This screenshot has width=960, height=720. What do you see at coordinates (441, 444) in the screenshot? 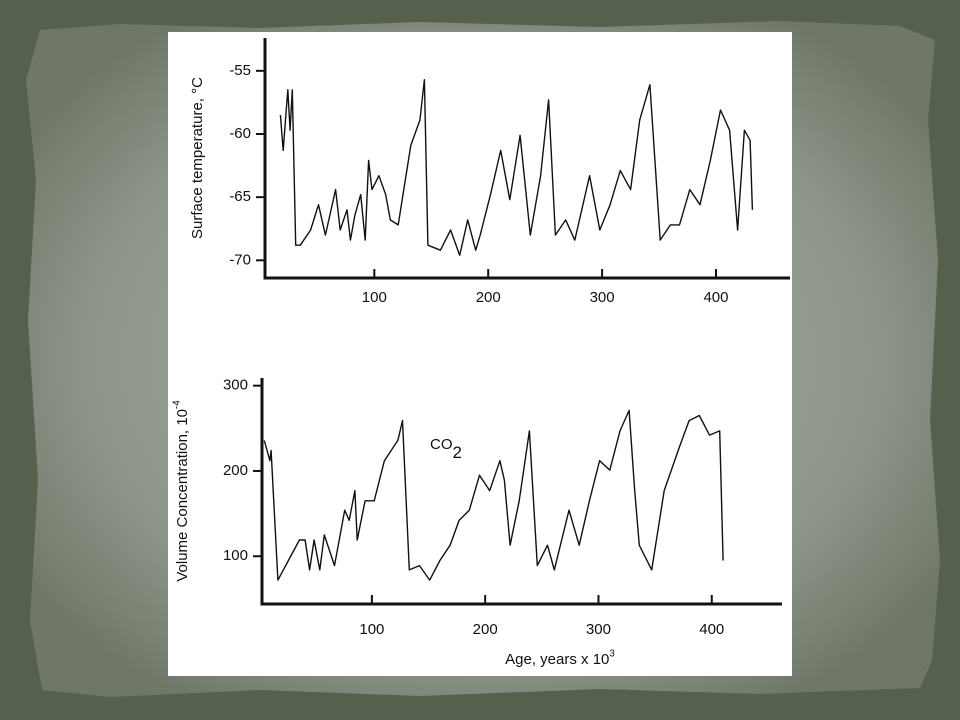
I see `label-text: CO` at bounding box center [441, 444].